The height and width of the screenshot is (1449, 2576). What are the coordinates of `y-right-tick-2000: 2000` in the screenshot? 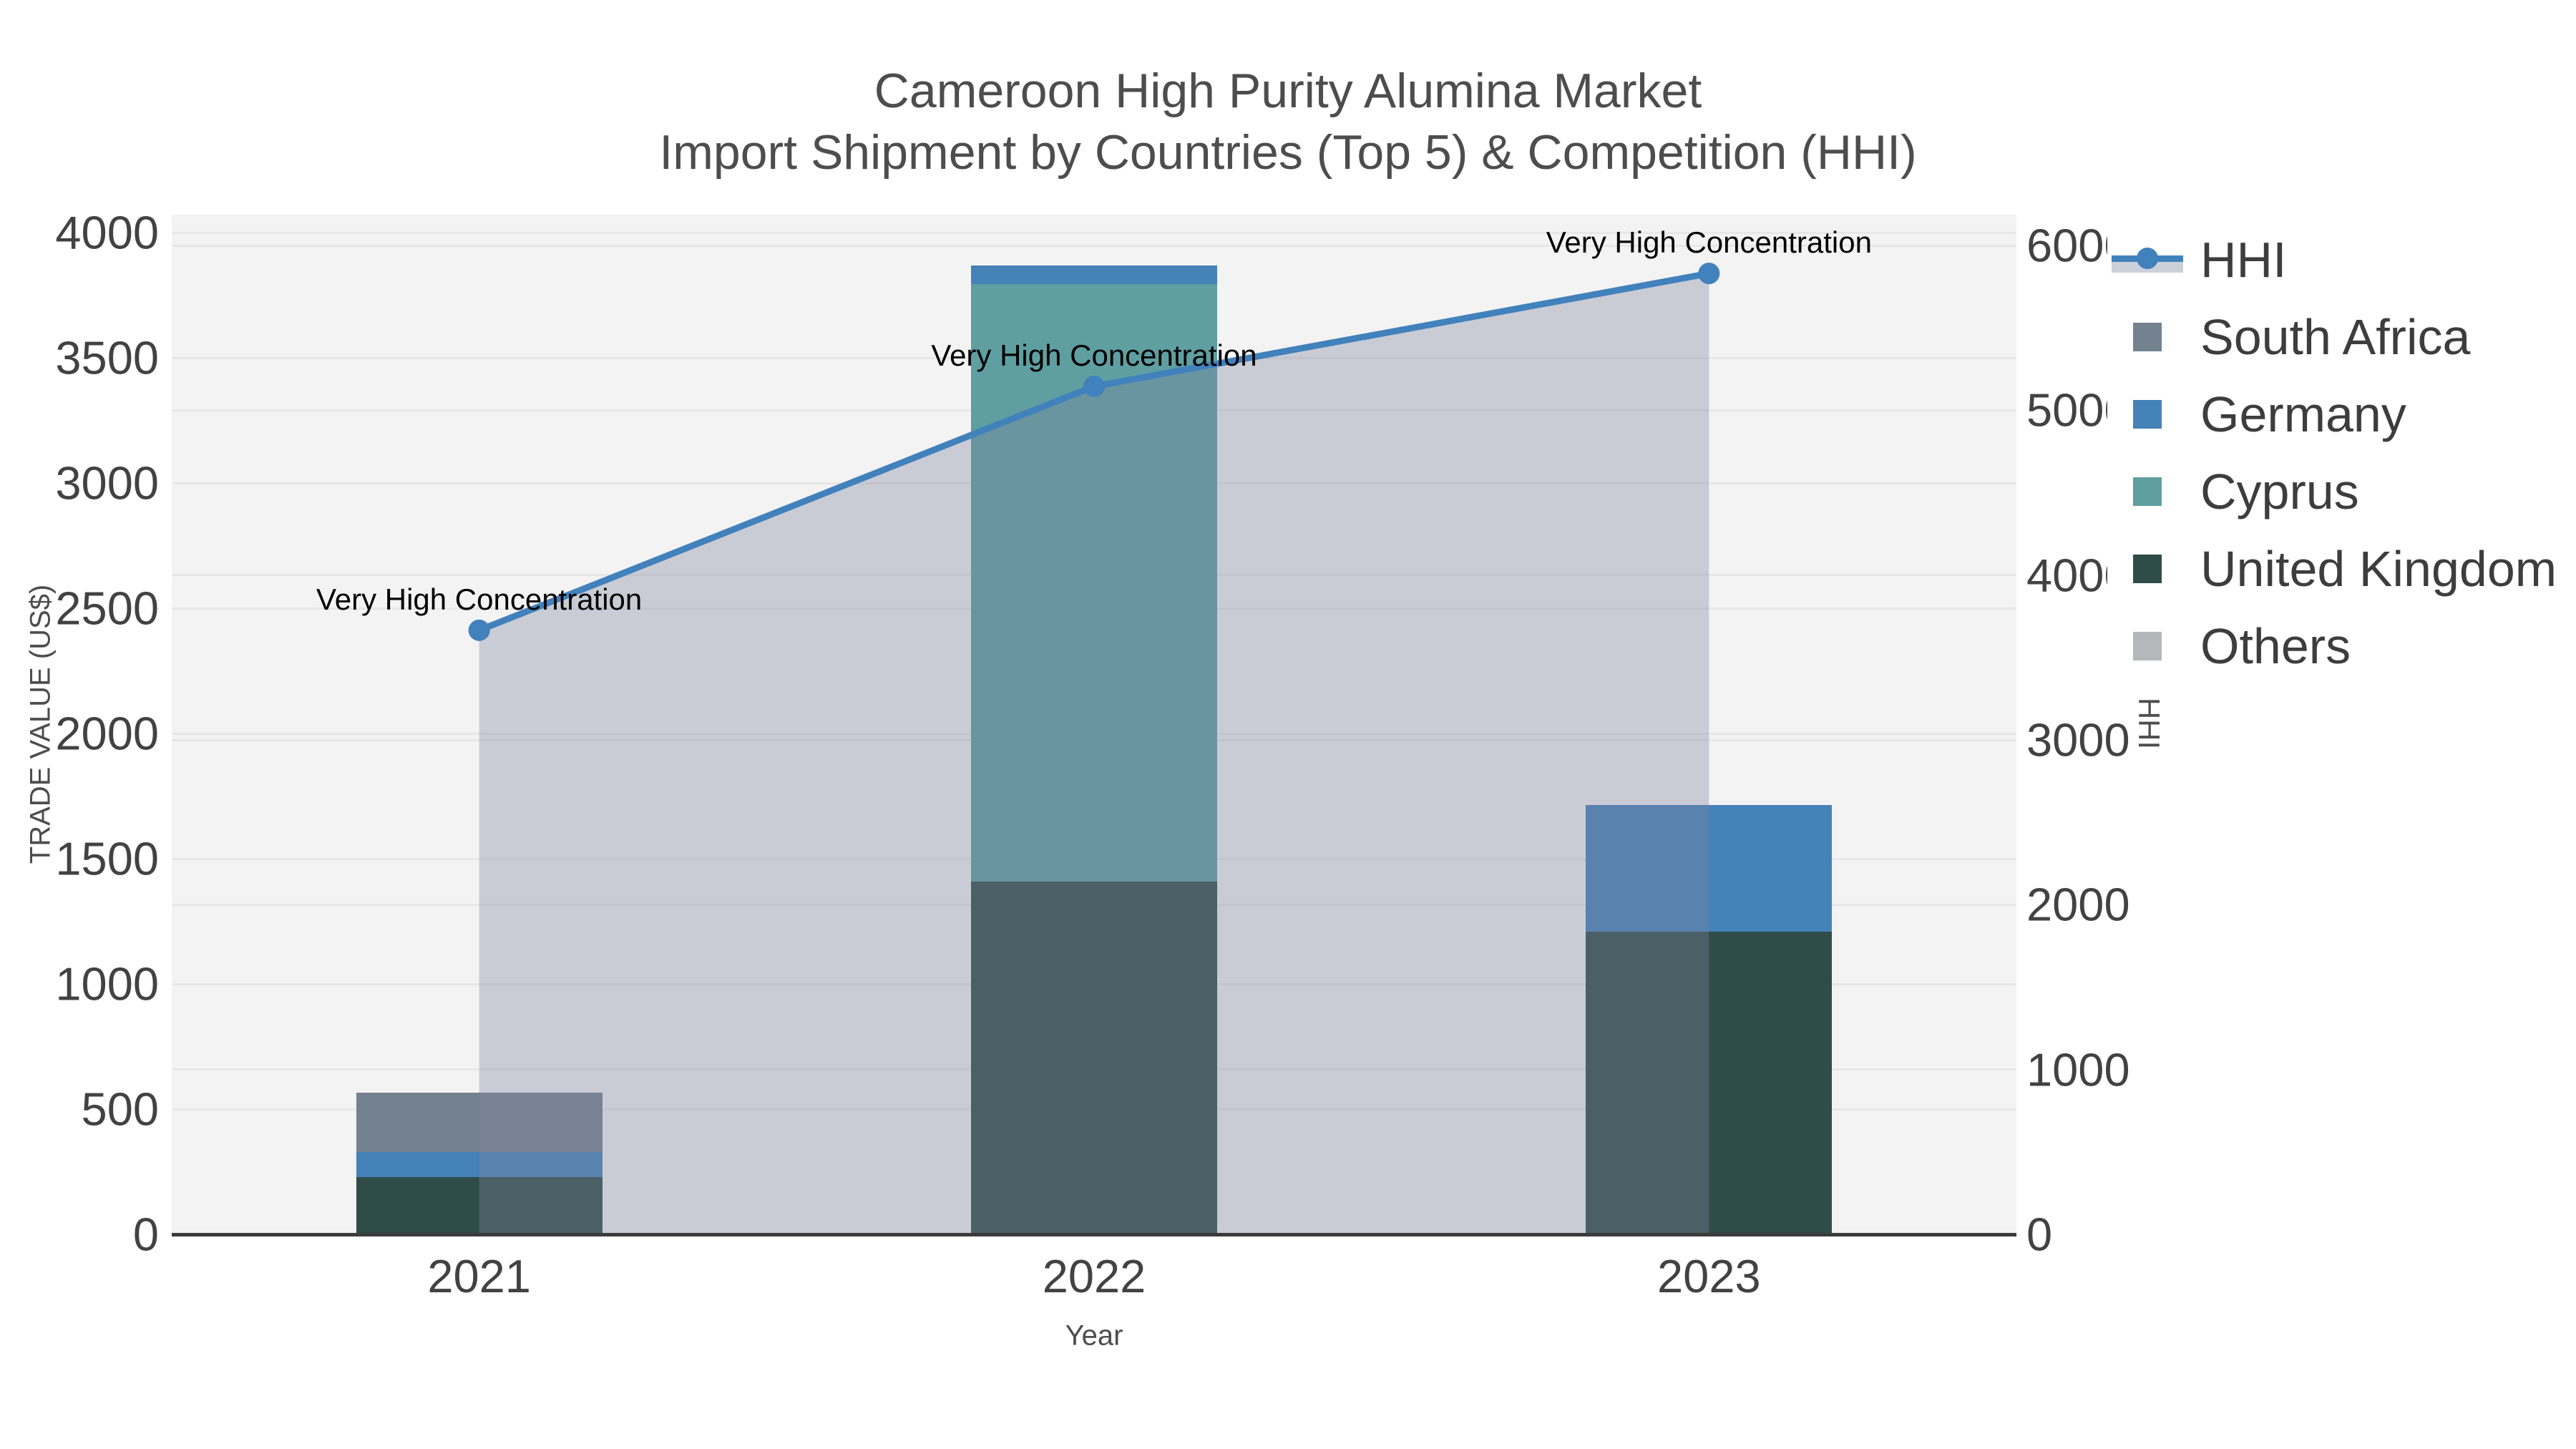 It's located at (2078, 904).